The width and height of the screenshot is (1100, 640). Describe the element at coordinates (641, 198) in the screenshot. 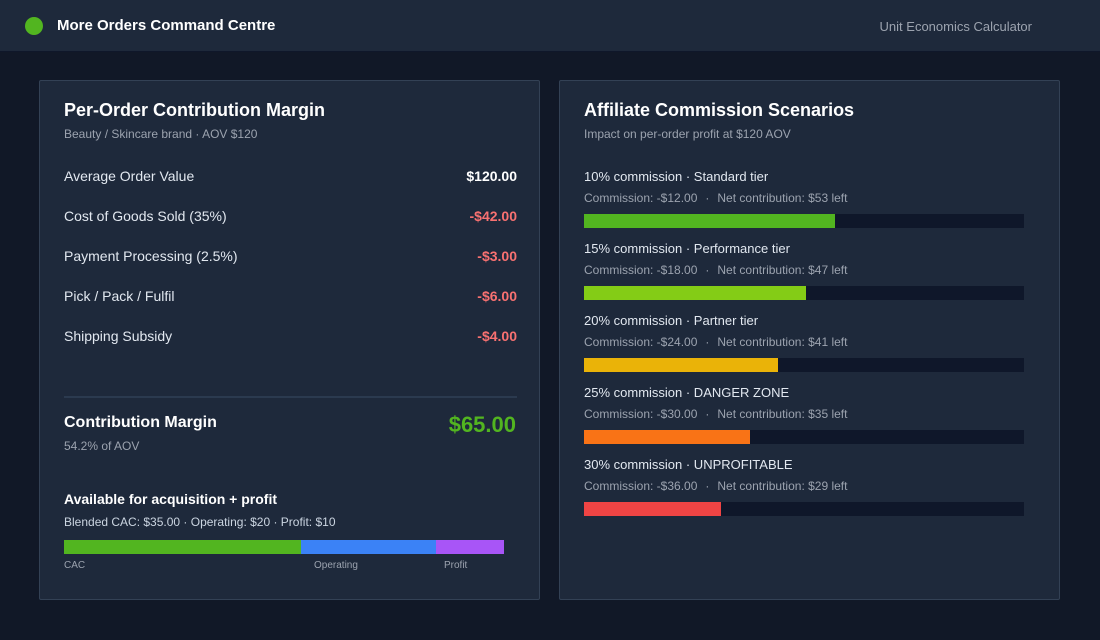

I see `scenario-commission: Commission: -$12.00` at that location.